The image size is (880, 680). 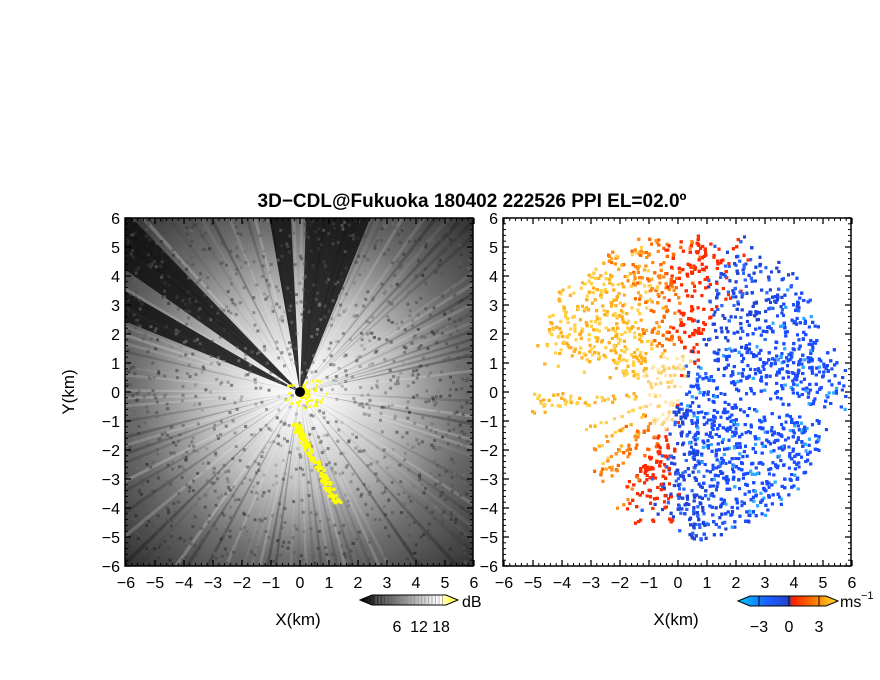 What do you see at coordinates (397, 627) in the screenshot?
I see `intensity-colorbar-tick-label: 6` at bounding box center [397, 627].